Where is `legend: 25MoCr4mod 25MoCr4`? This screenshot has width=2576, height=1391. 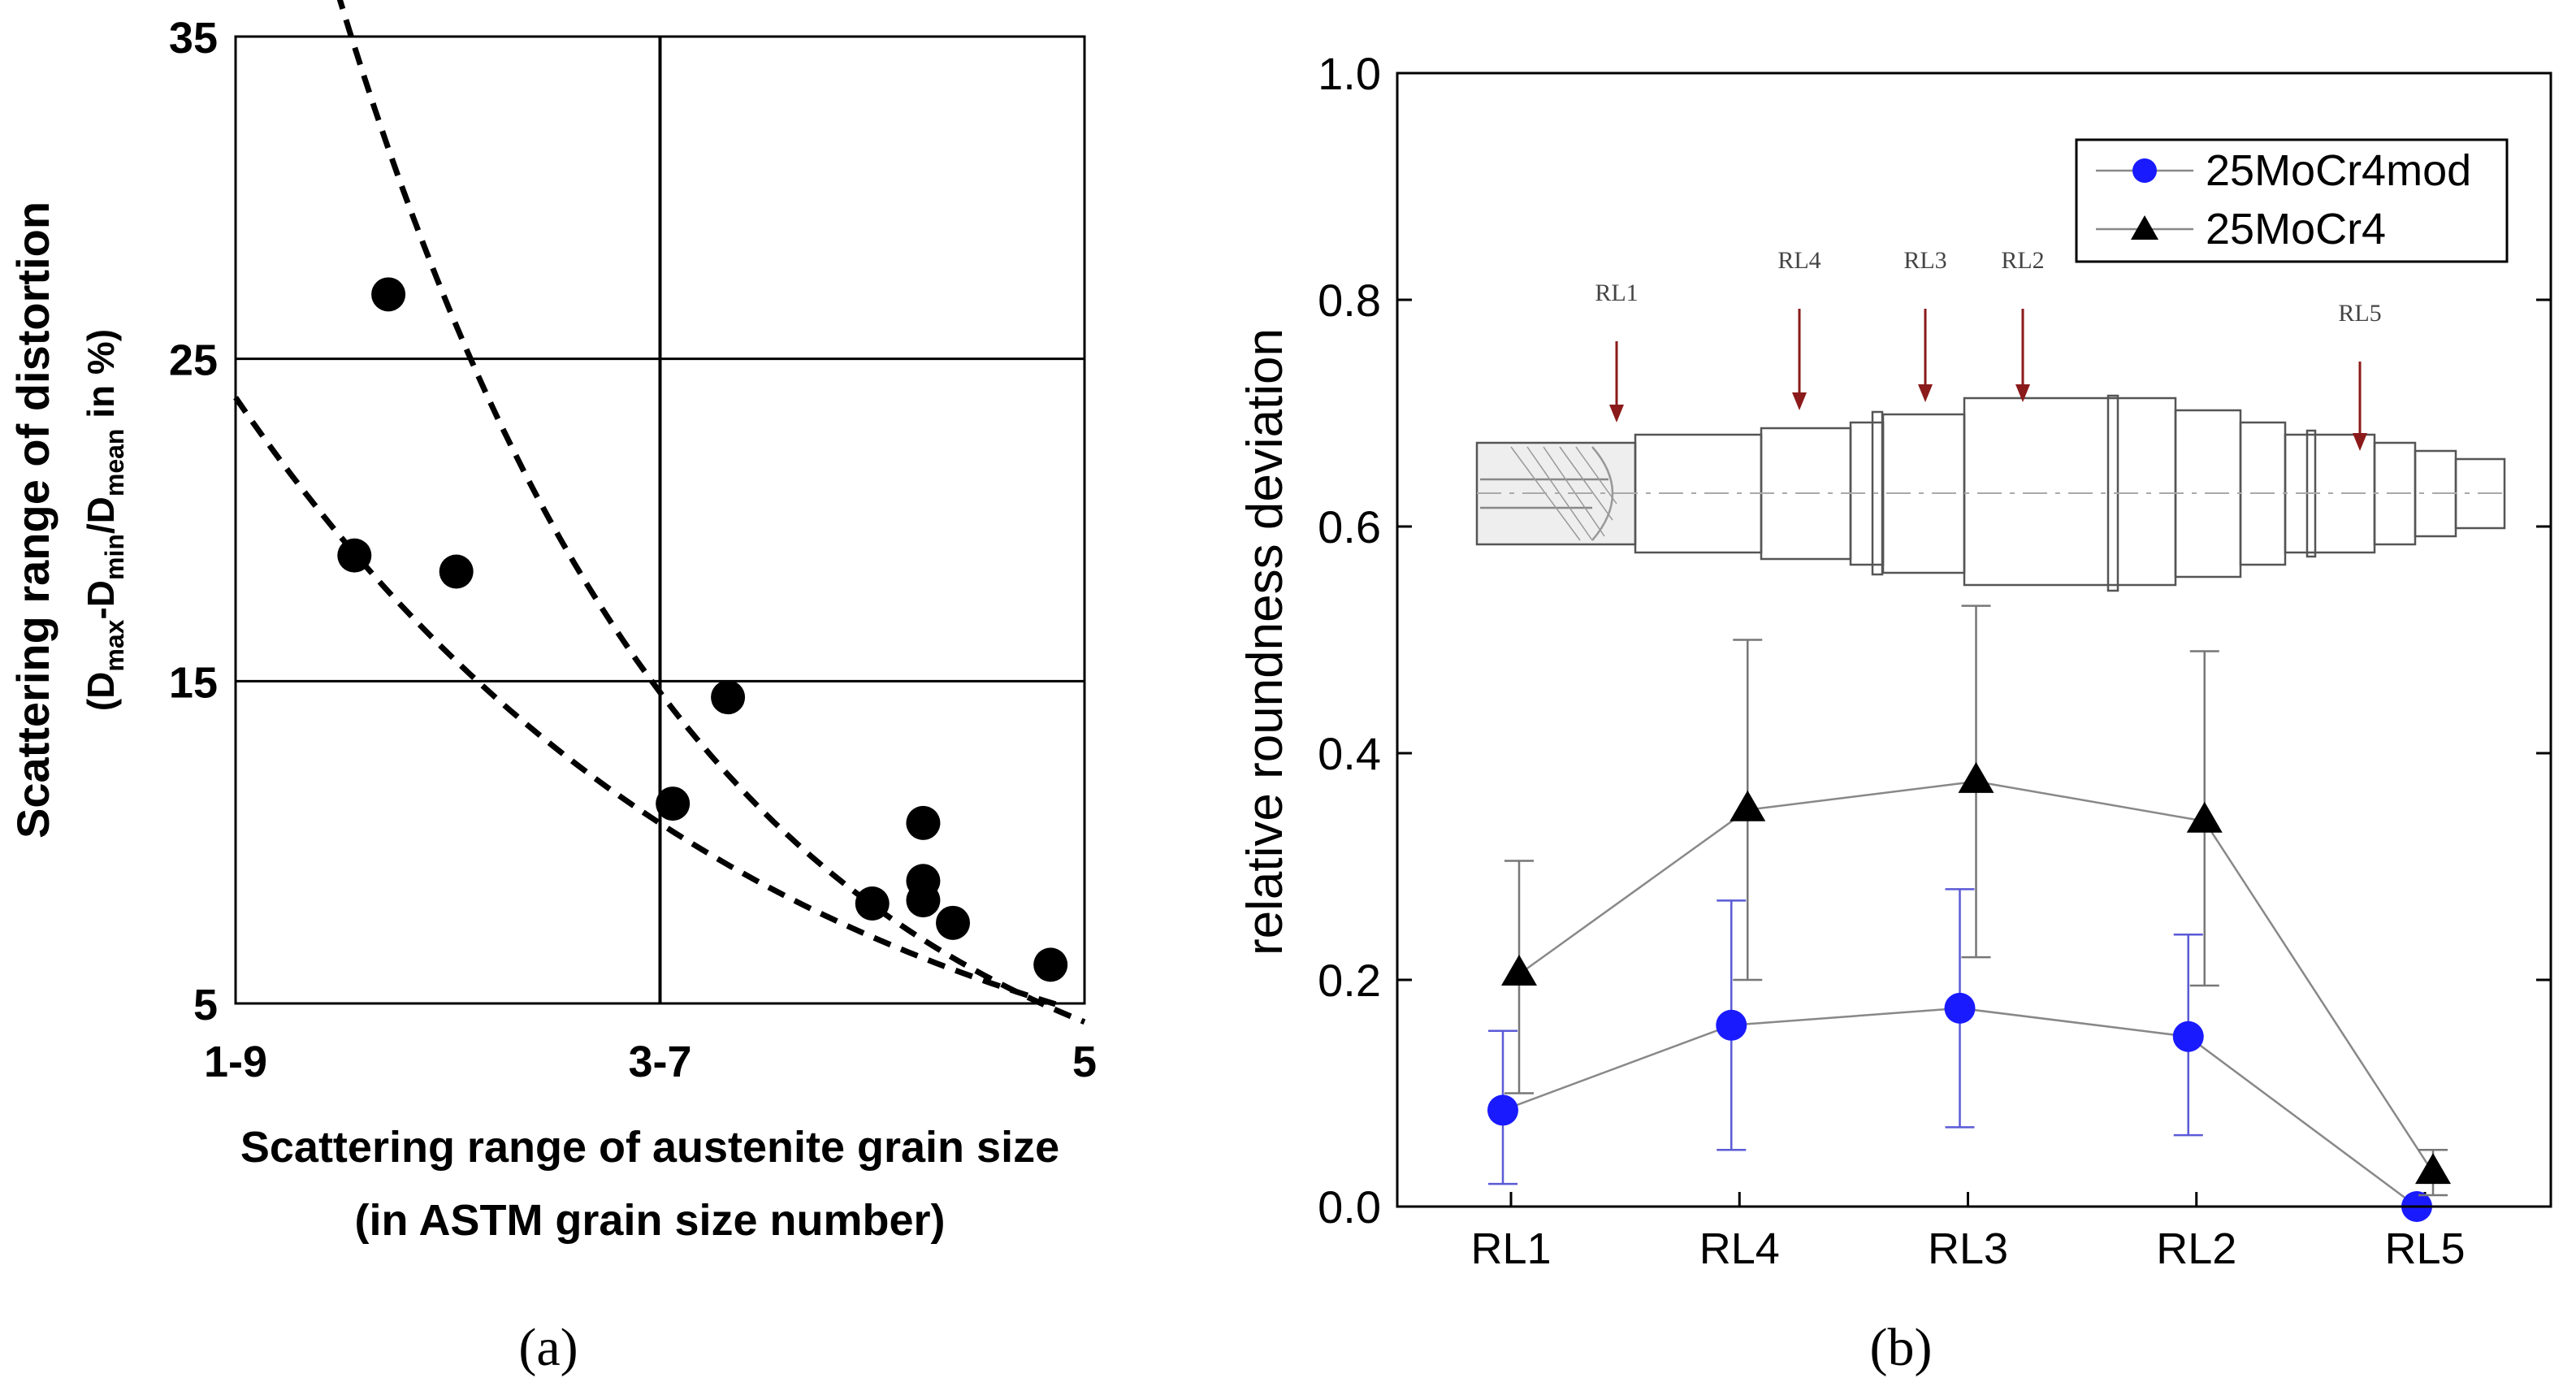
legend: 25MoCr4mod 25MoCr4 is located at coordinates (2292, 200).